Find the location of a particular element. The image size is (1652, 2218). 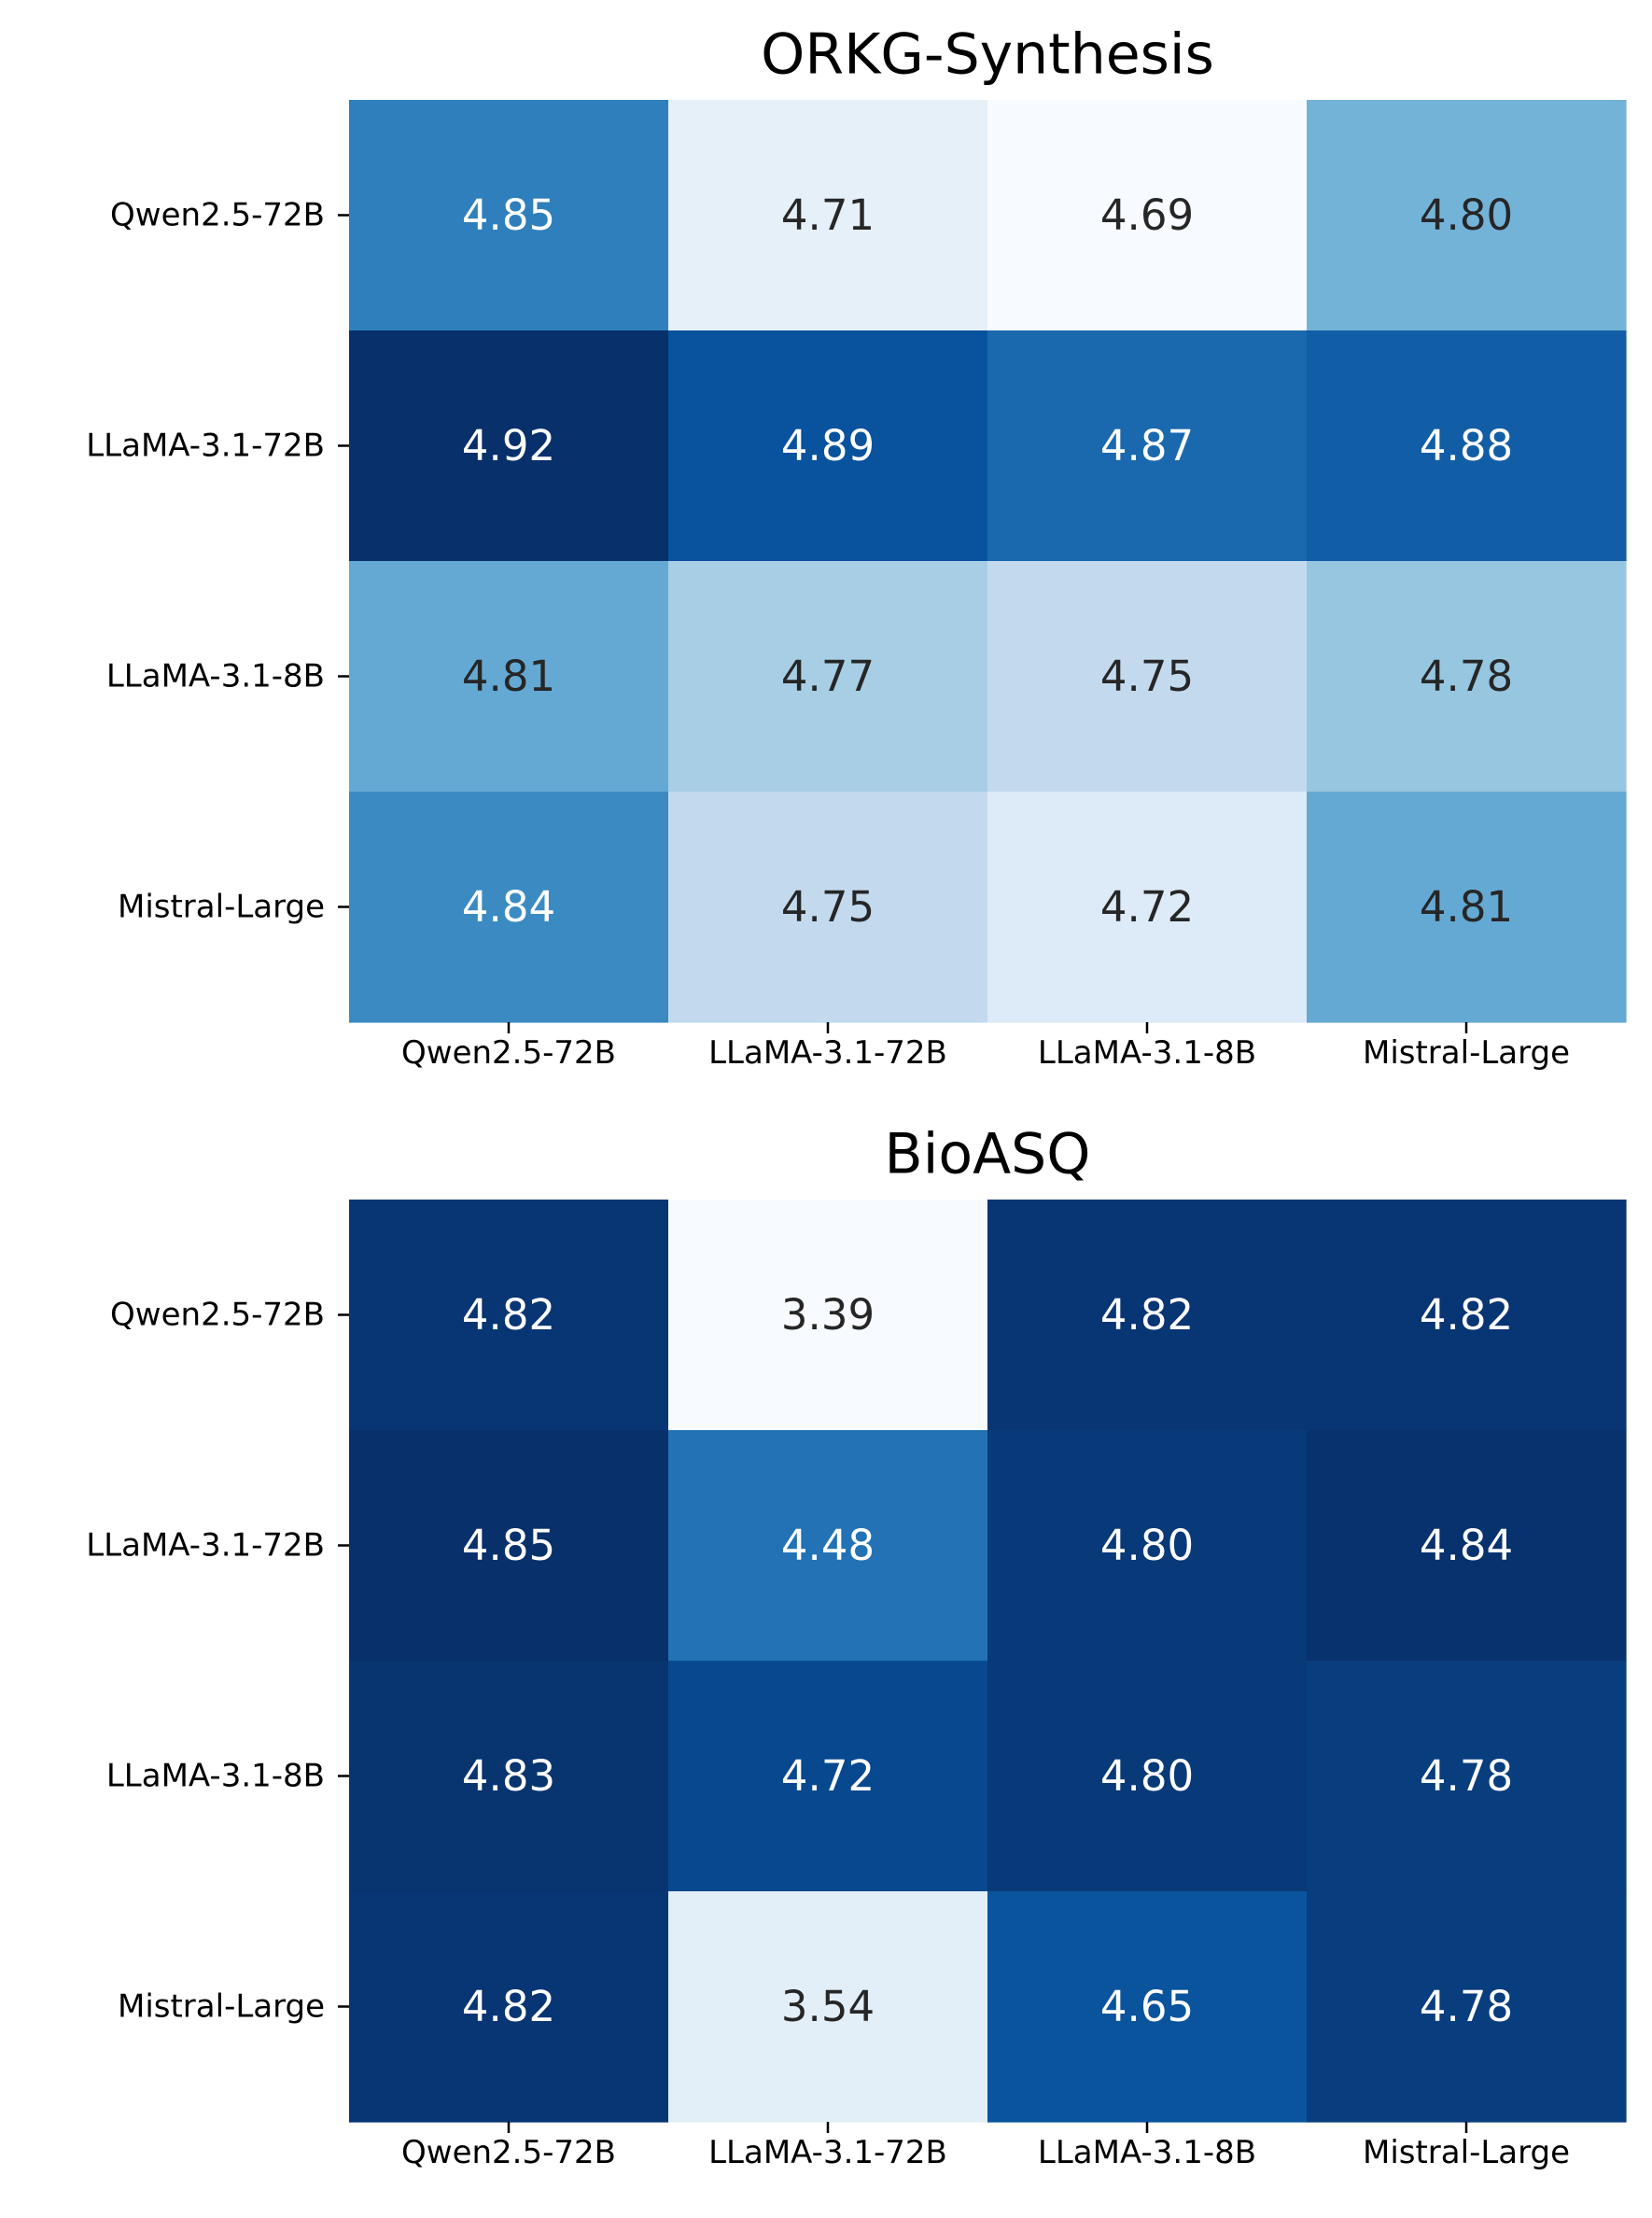

cell-value-label: 4.92 is located at coordinates (508, 445).